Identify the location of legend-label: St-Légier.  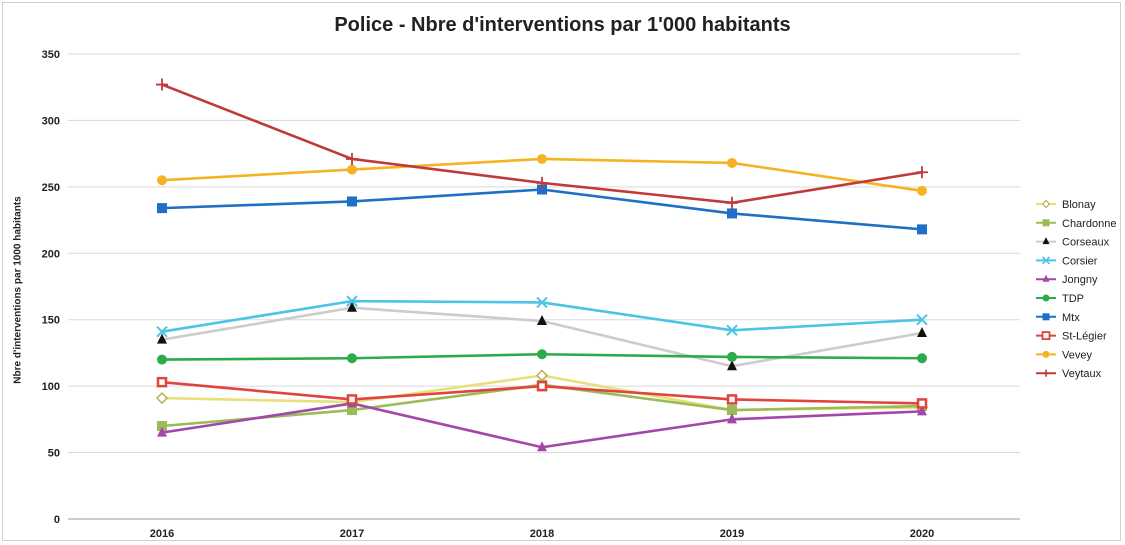
(1084, 337).